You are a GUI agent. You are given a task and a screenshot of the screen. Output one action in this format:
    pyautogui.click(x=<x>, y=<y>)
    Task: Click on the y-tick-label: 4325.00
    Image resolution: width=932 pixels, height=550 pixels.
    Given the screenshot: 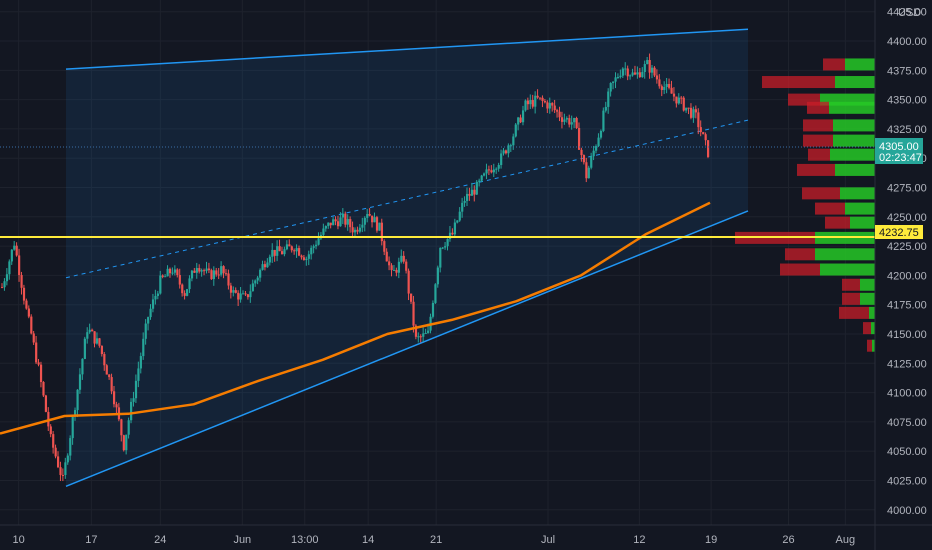 What is the action you would take?
    pyautogui.click(x=907, y=130)
    